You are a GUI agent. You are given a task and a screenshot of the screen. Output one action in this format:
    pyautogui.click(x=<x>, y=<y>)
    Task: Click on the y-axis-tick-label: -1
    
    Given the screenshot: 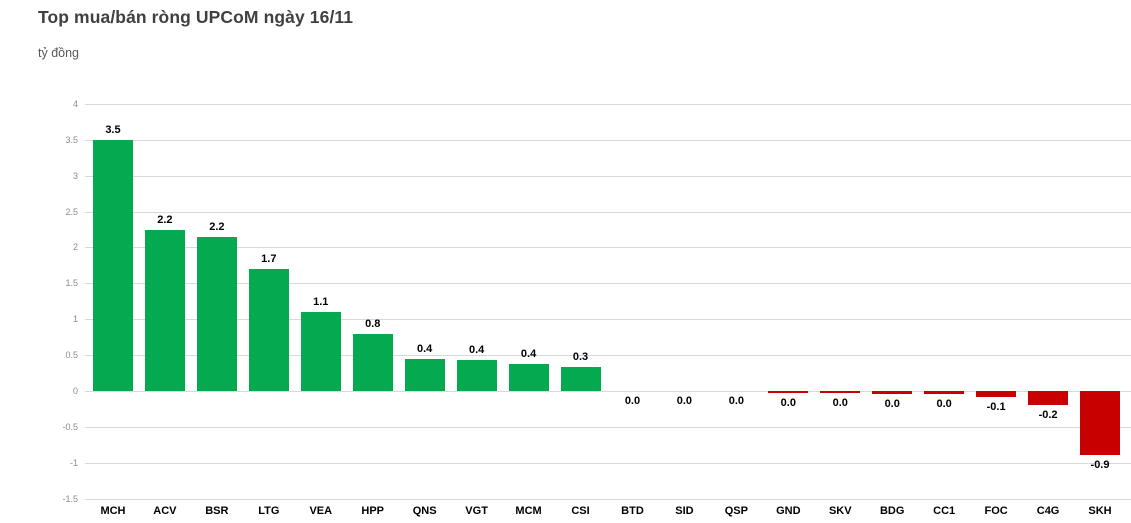 What is the action you would take?
    pyautogui.click(x=73, y=462)
    